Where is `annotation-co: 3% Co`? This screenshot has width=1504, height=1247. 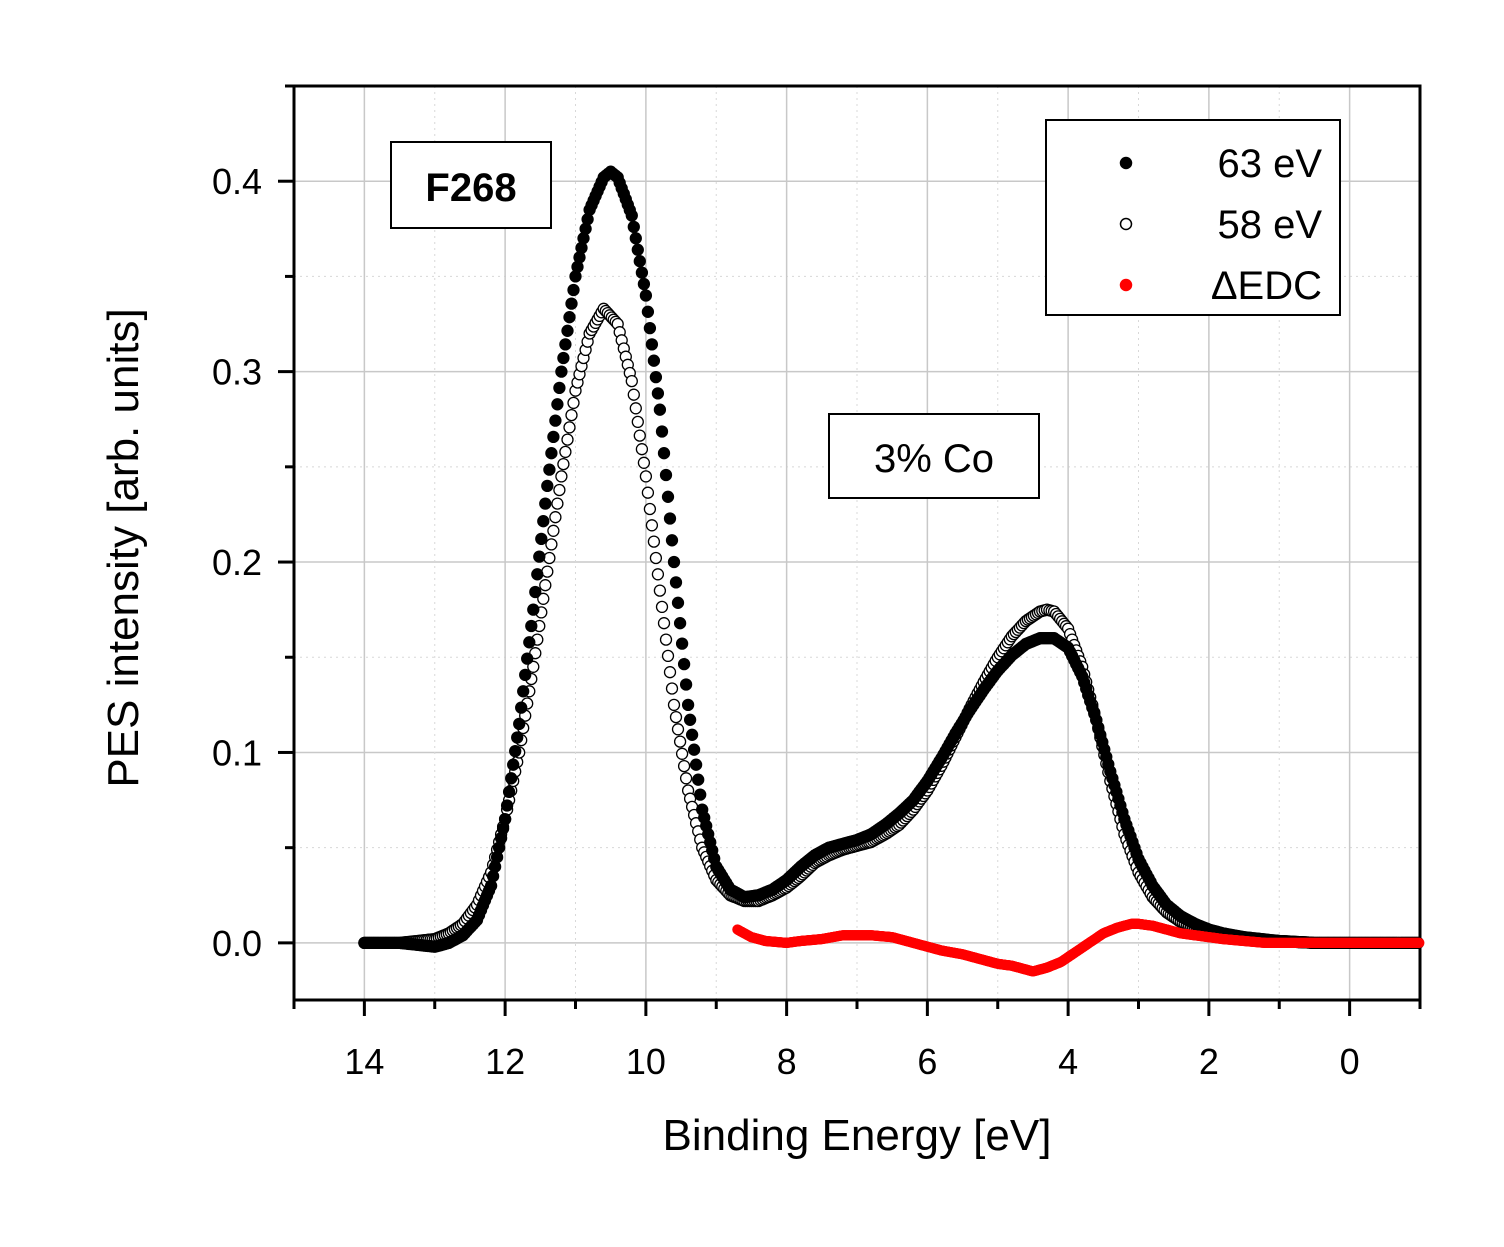 annotation-co: 3% Co is located at coordinates (934, 456).